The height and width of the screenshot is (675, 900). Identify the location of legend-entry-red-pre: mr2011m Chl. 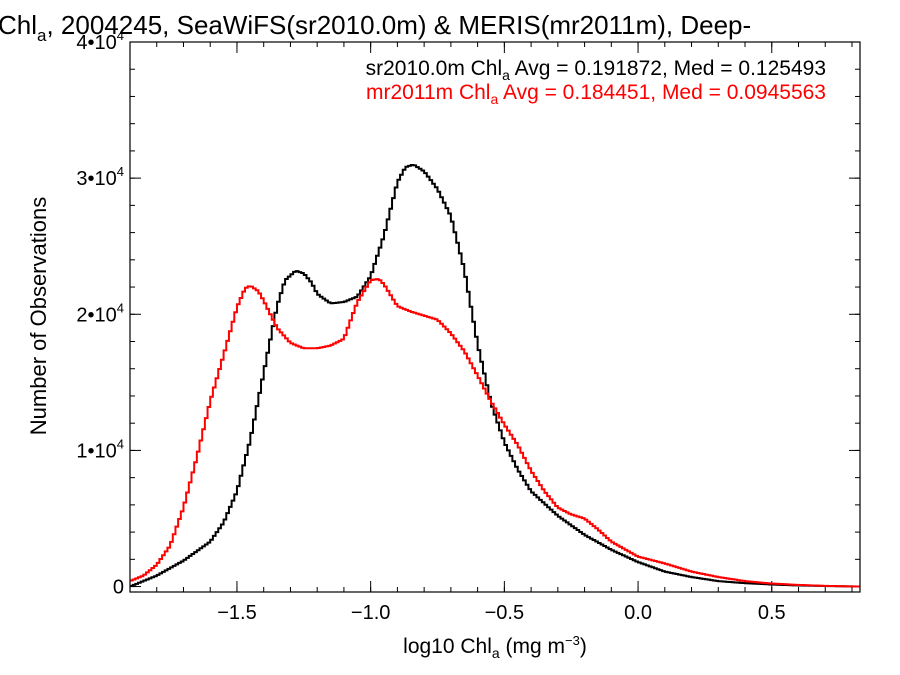
(428, 92).